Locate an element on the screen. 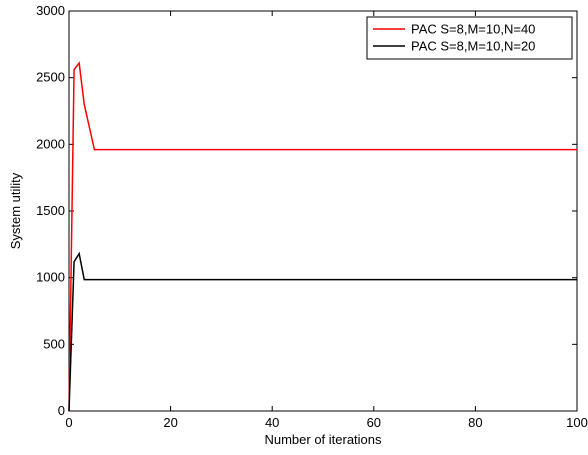 The height and width of the screenshot is (455, 588). y-tick-label: 0 is located at coordinates (61, 410).